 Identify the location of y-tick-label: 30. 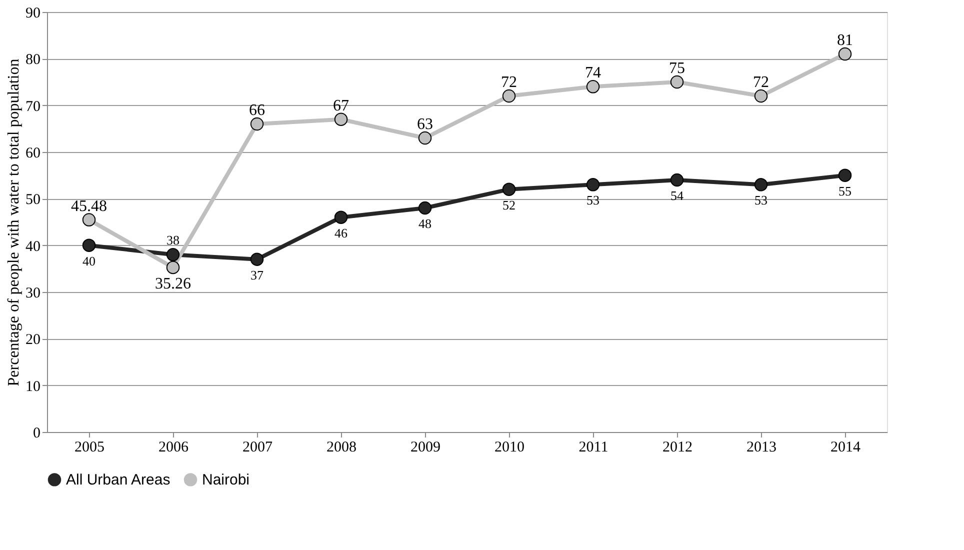
(33, 294).